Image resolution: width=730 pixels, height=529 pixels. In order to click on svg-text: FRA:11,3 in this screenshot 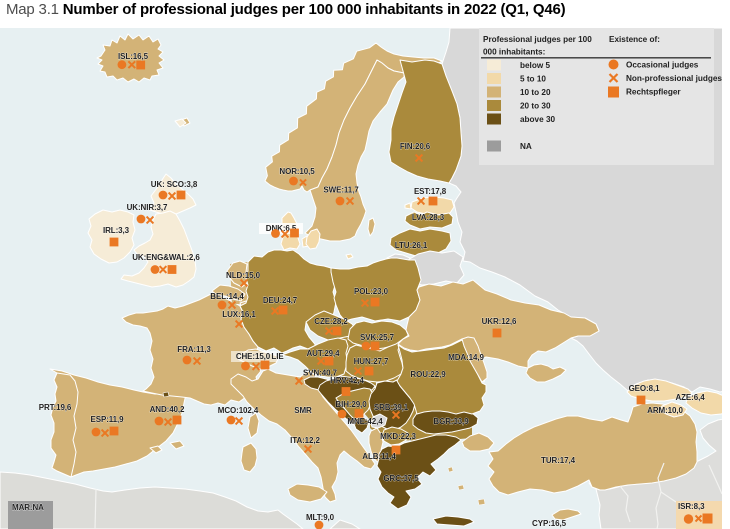, I will do `click(194, 349)`.